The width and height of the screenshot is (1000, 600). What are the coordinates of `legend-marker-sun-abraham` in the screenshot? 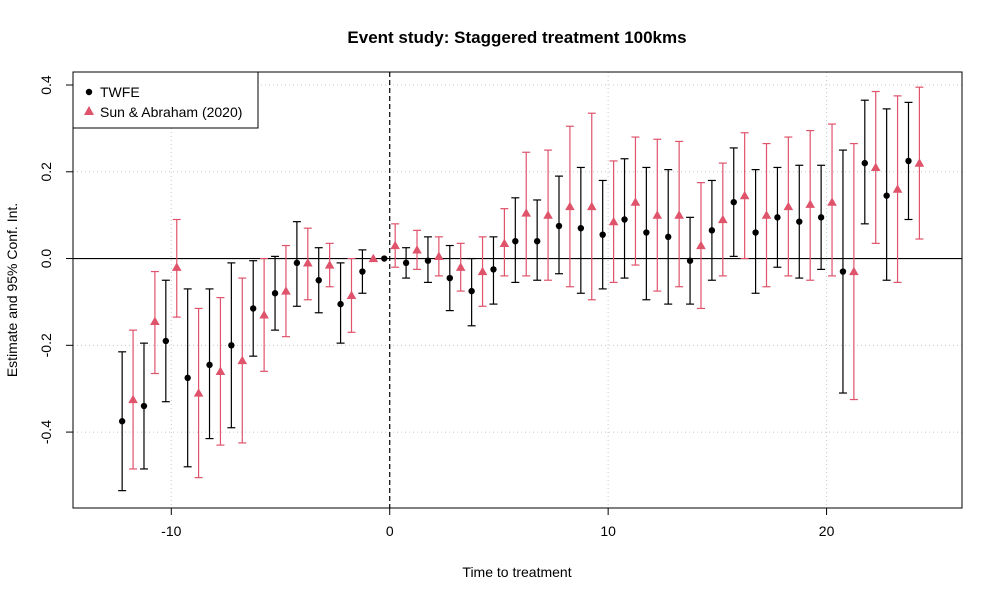 It's located at (89, 110).